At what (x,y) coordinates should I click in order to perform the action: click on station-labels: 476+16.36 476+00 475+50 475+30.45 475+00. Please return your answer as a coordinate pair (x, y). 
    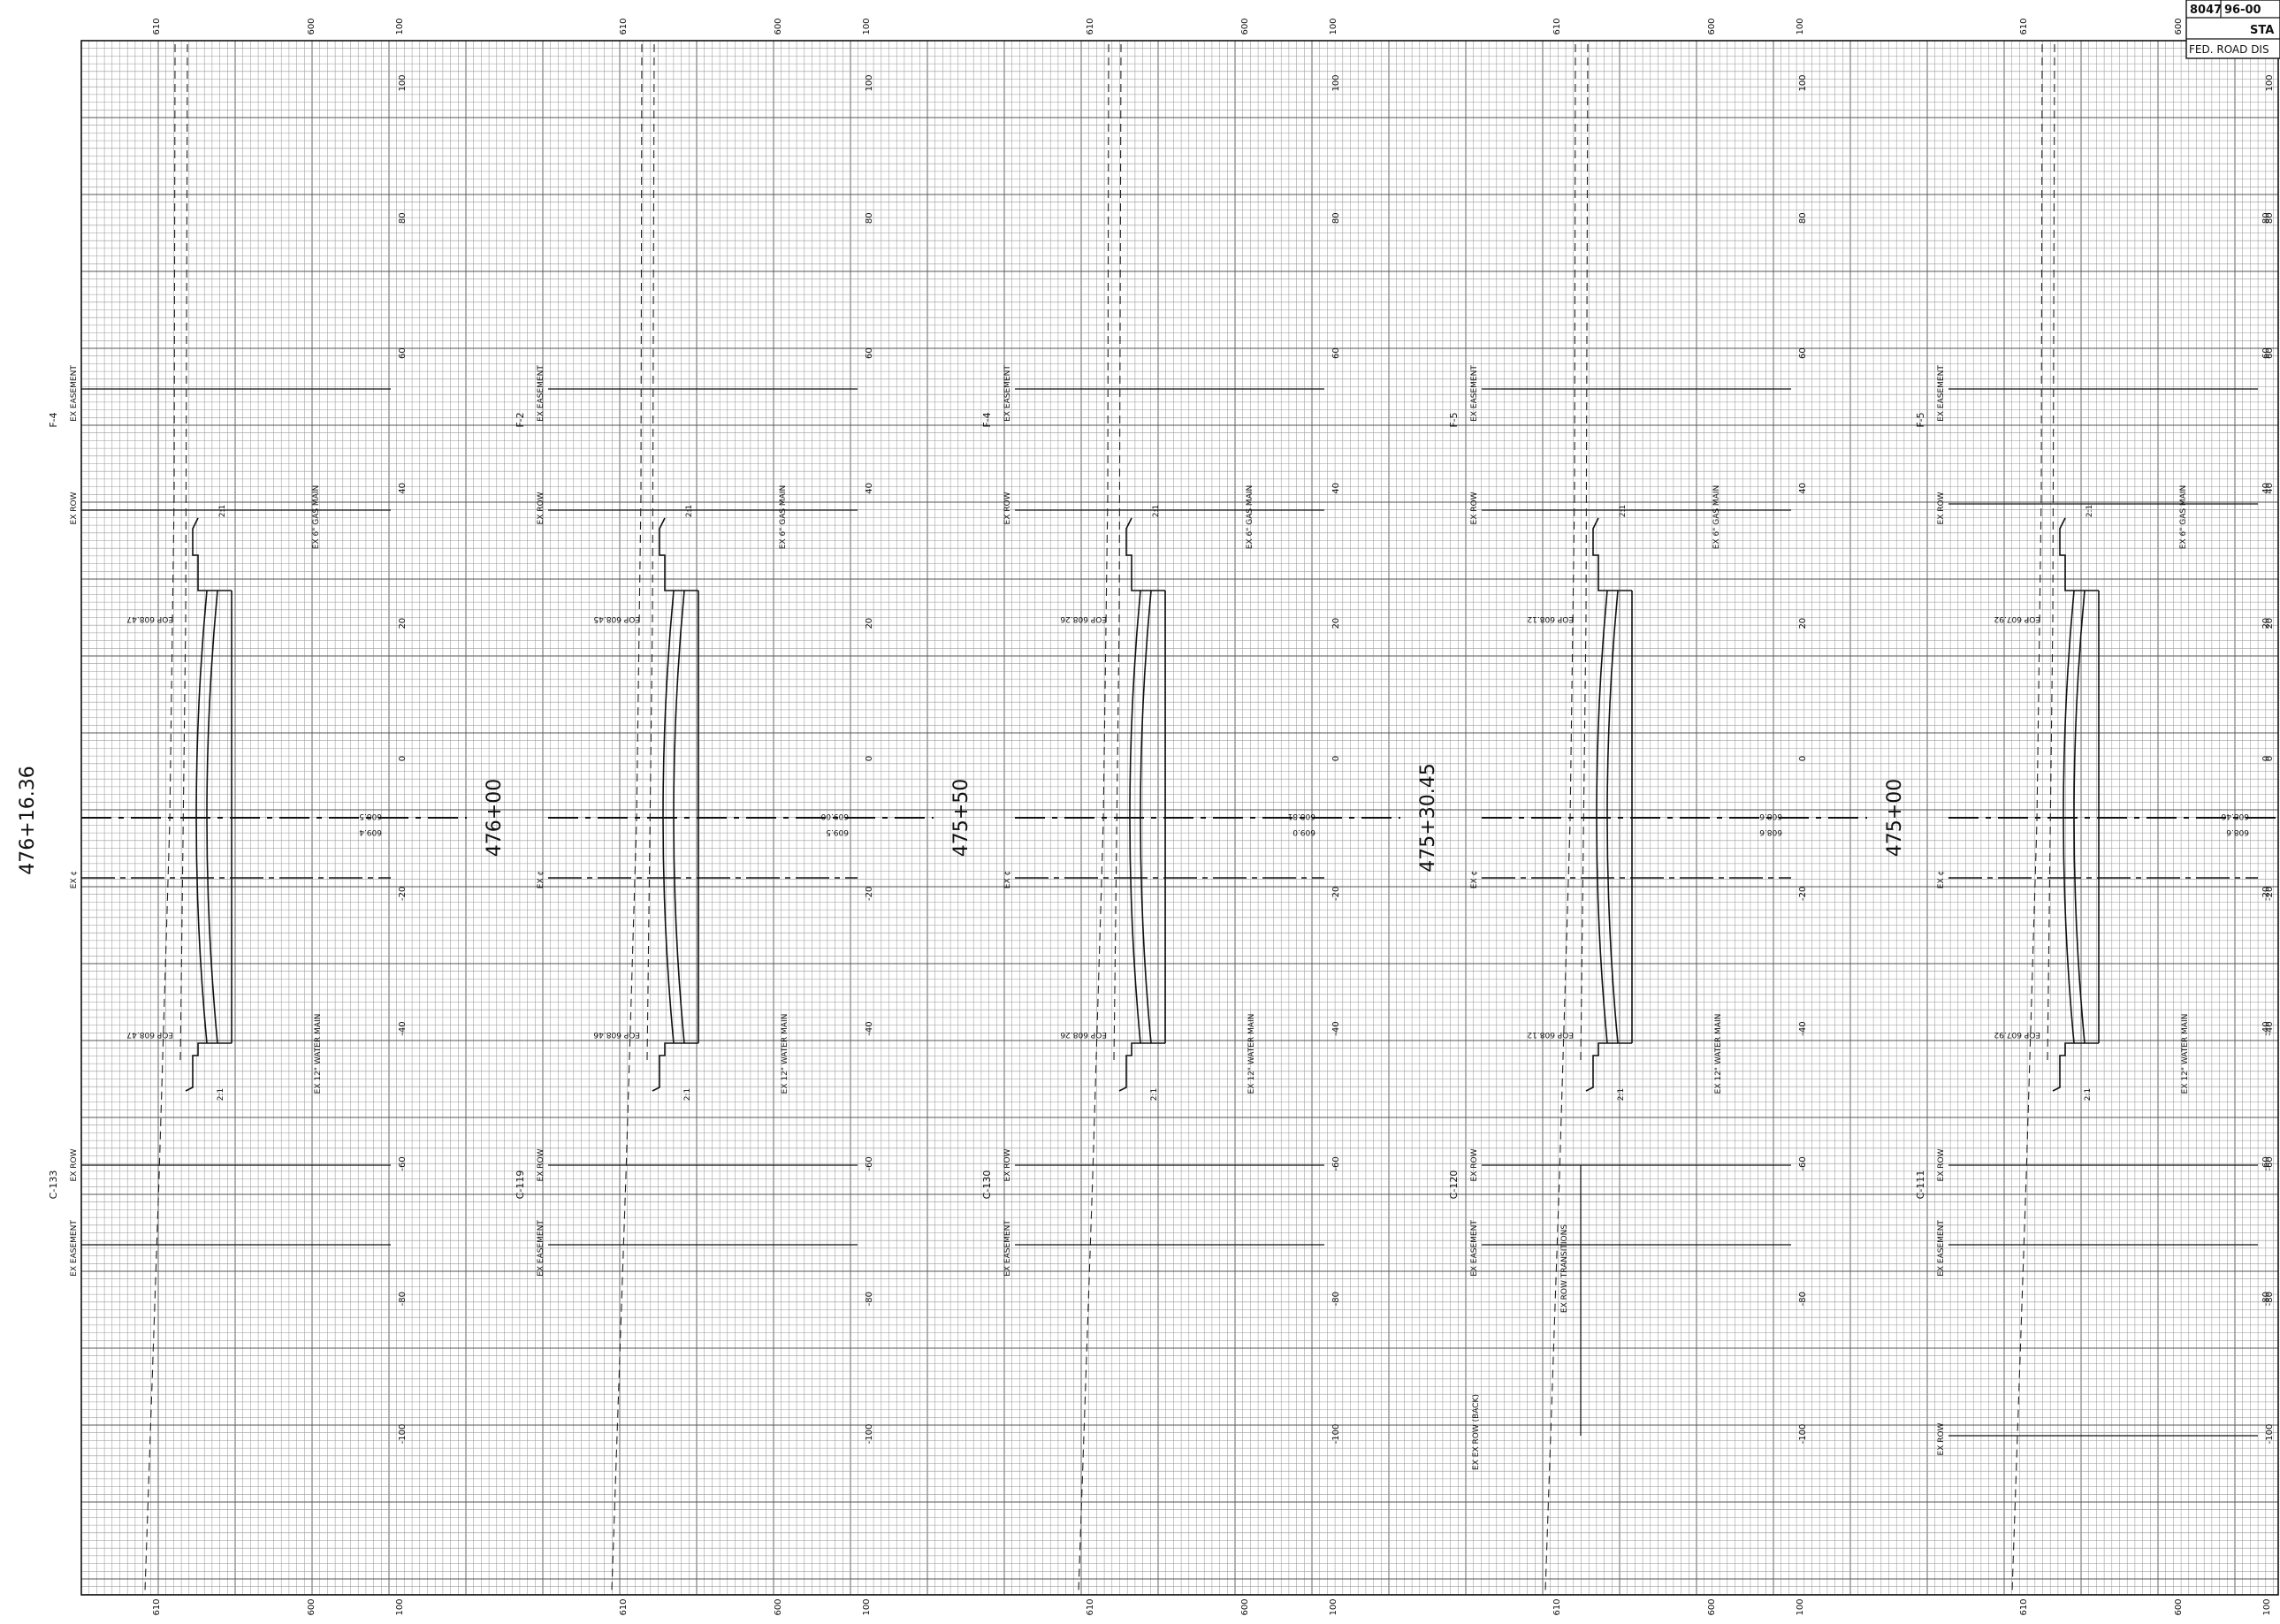
    Looking at the image, I should click on (961, 818).